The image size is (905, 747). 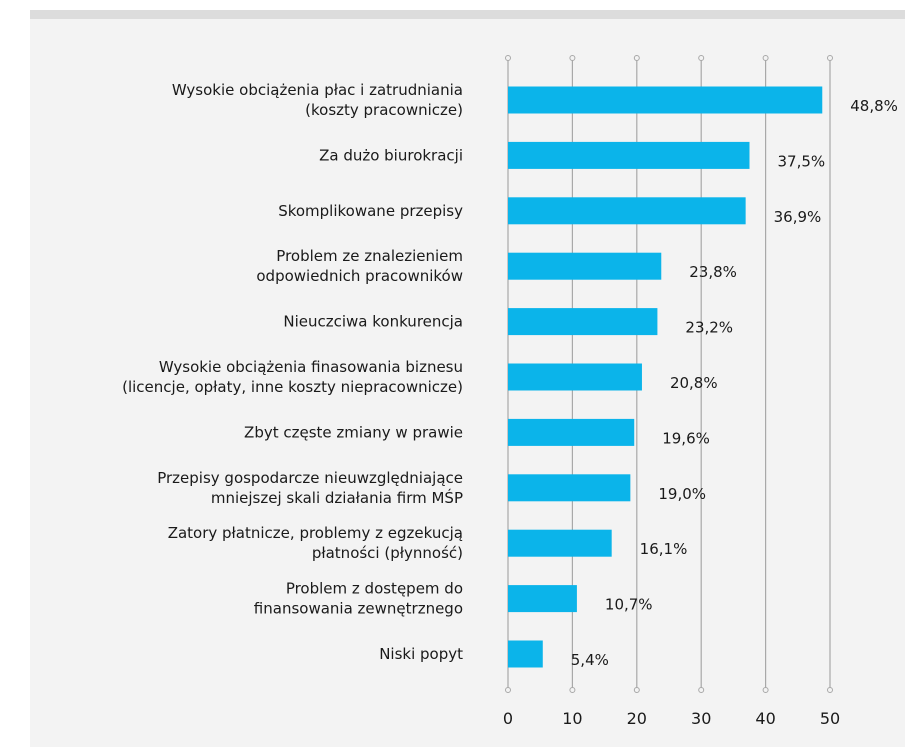 What do you see at coordinates (311, 367) in the screenshot?
I see `y-tick-label-line: Wysokie obciążenia finasowania biznesu` at bounding box center [311, 367].